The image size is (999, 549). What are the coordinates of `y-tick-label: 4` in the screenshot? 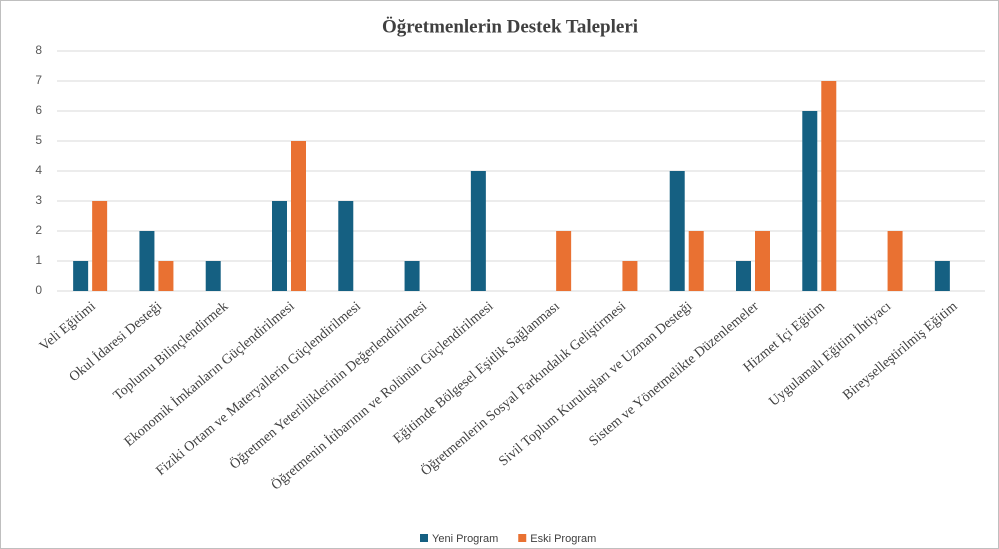 It's located at (38, 170).